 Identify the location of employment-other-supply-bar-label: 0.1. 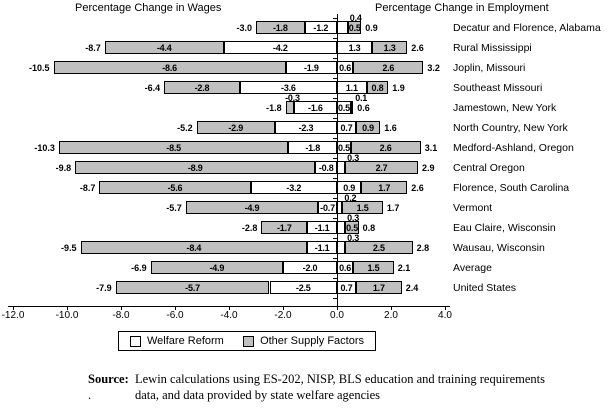
(361, 98).